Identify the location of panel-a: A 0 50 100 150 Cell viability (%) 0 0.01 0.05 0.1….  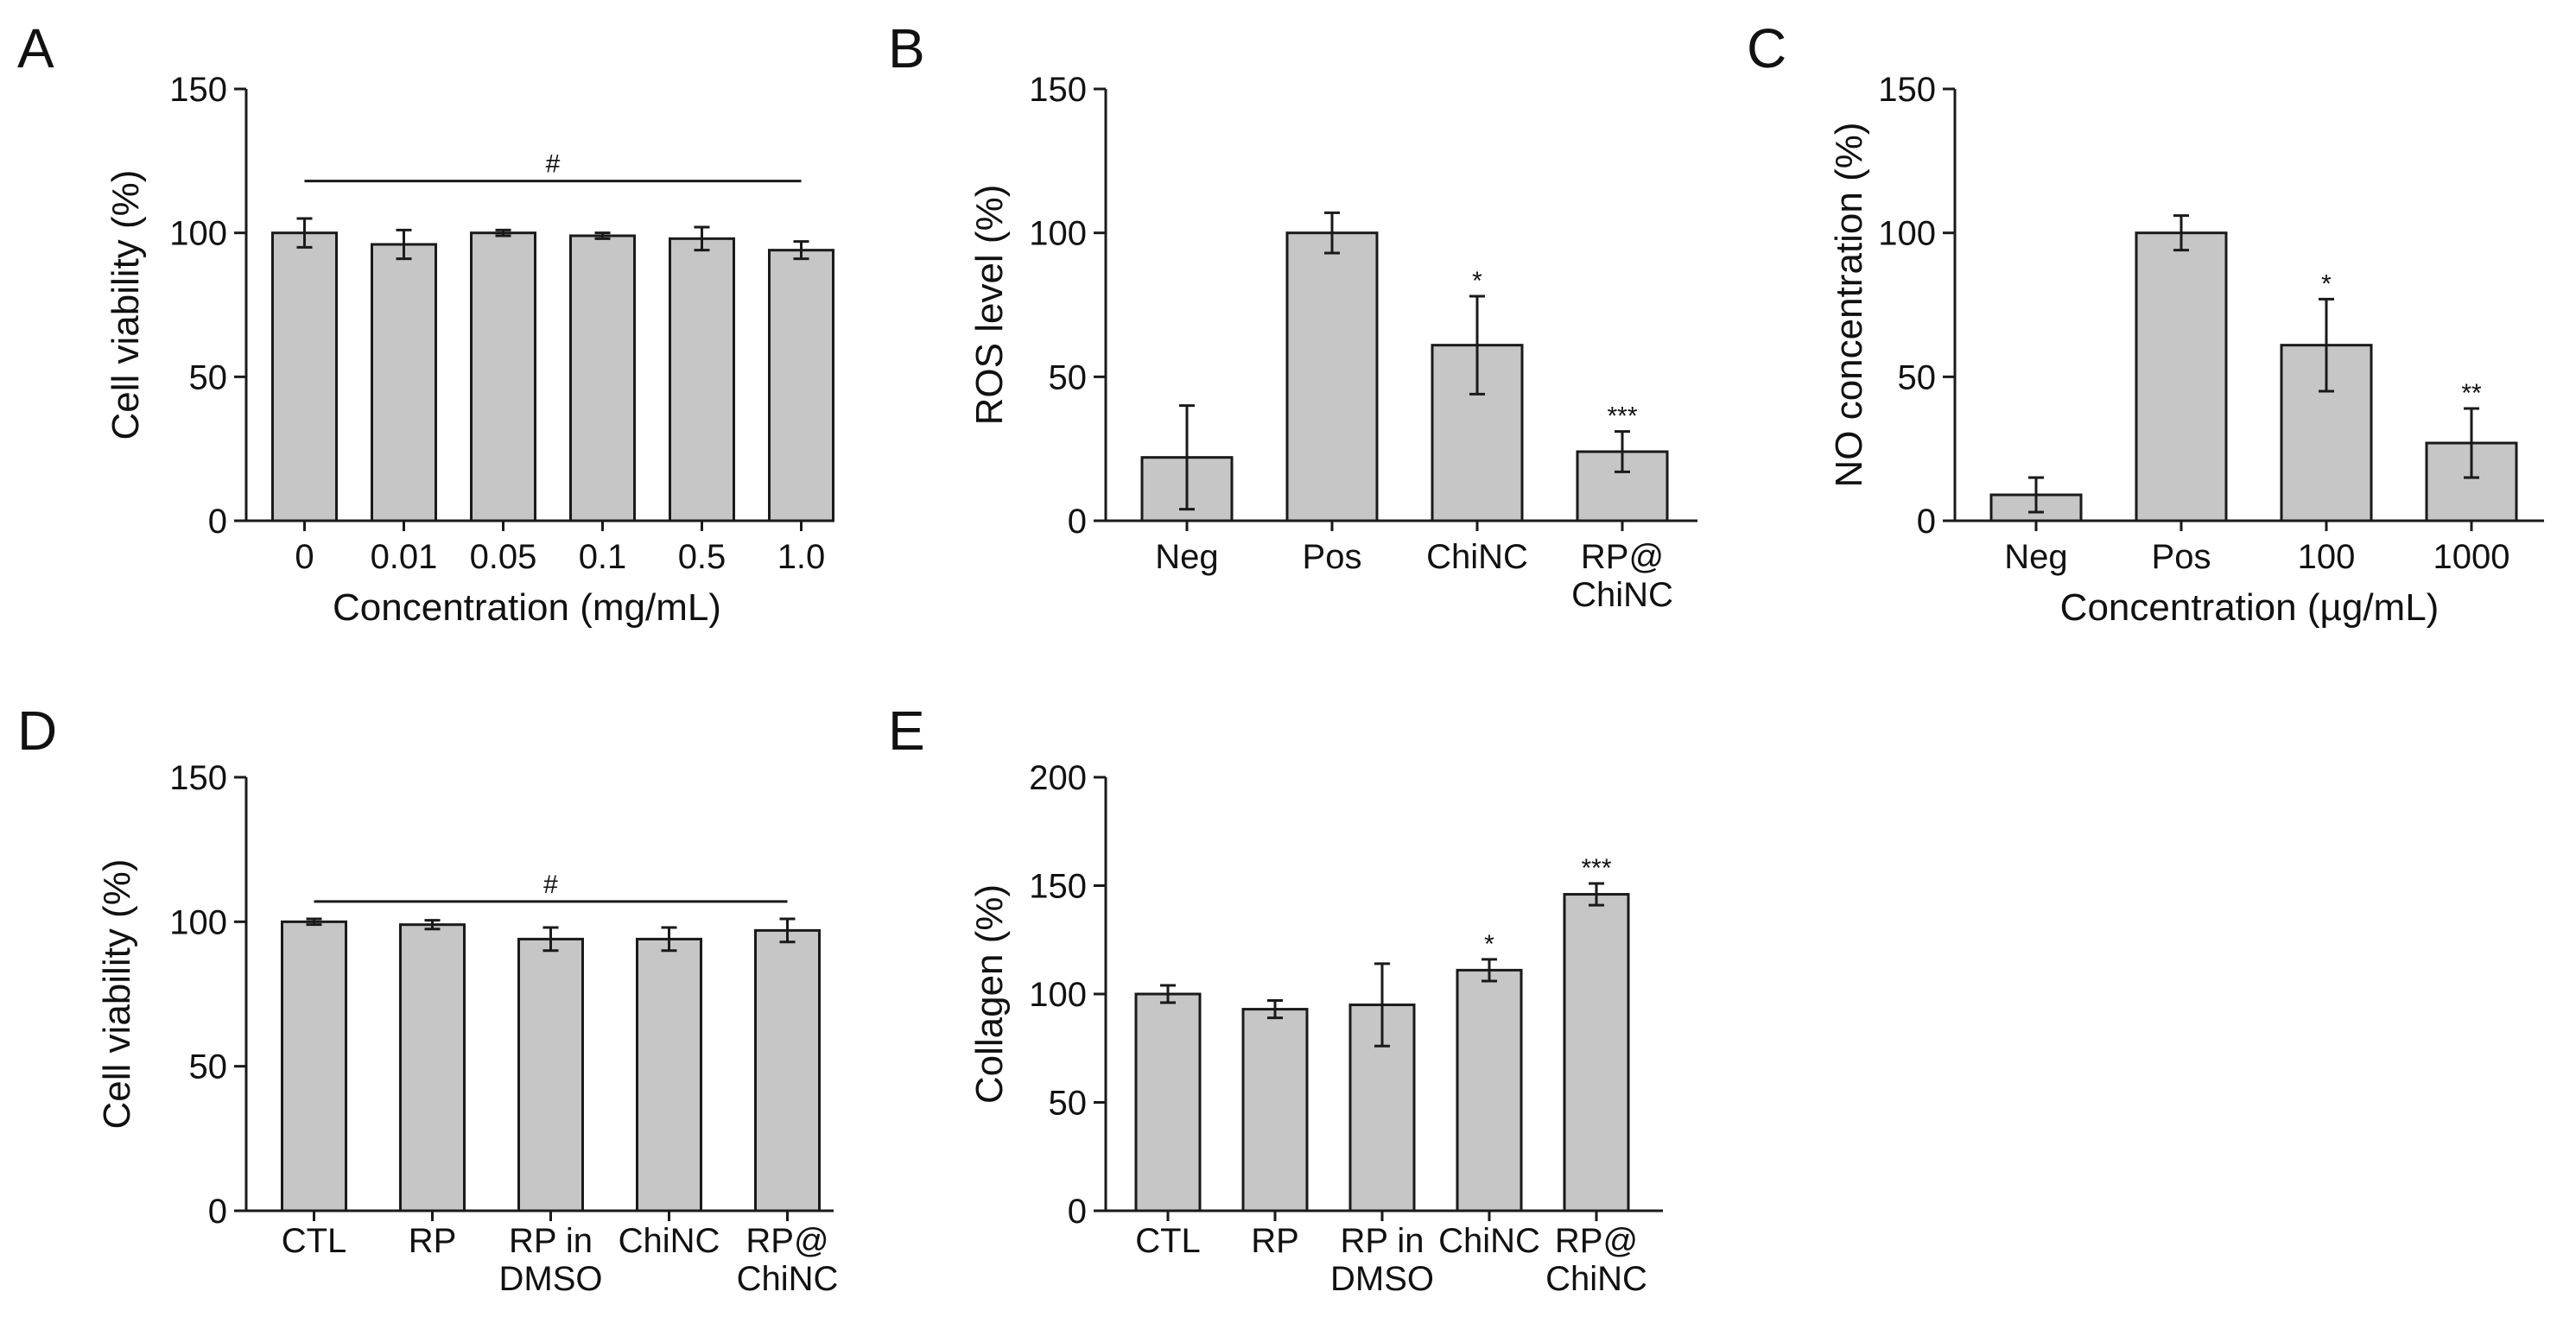
(425, 323).